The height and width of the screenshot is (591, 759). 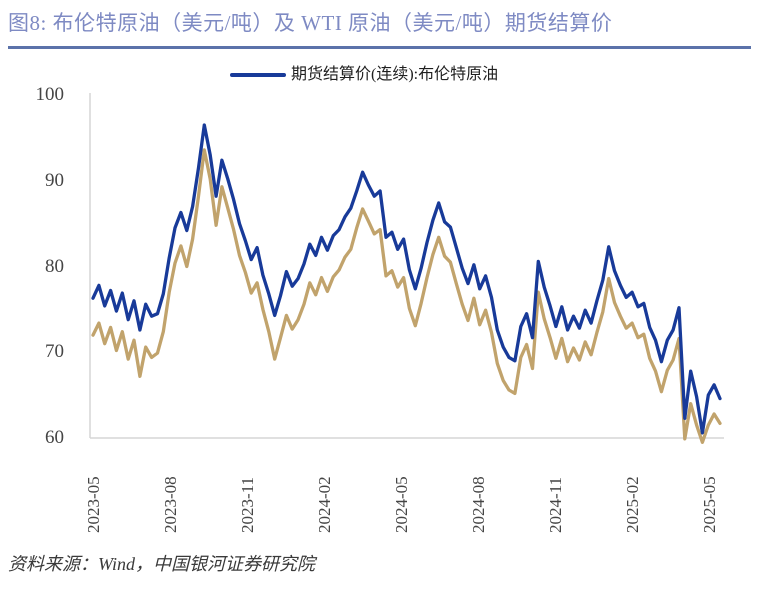 What do you see at coordinates (50, 94) in the screenshot?
I see `y-axis-label: 100` at bounding box center [50, 94].